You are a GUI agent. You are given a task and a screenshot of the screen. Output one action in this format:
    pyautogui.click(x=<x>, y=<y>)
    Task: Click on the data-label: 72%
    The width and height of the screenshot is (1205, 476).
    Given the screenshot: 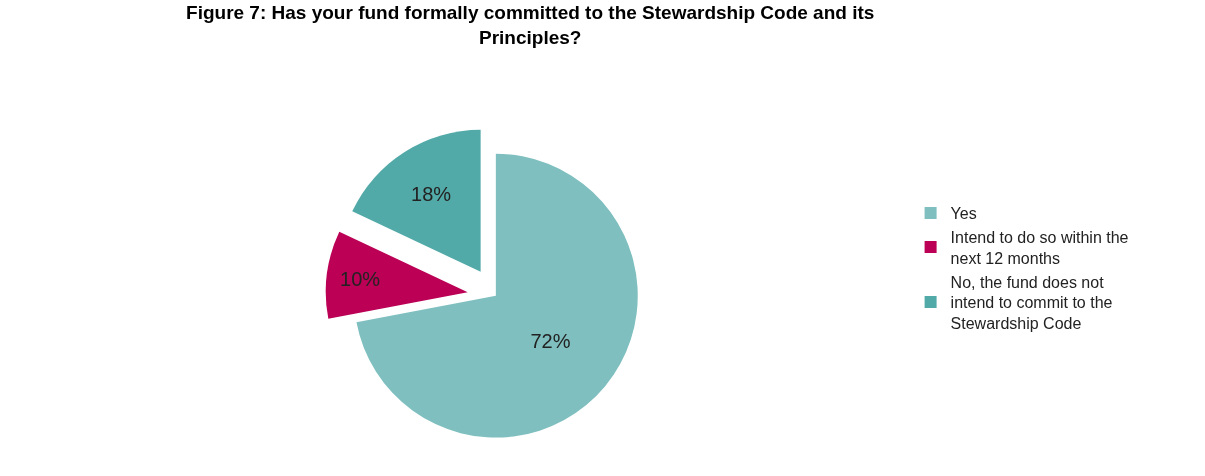 What is the action you would take?
    pyautogui.click(x=550, y=340)
    